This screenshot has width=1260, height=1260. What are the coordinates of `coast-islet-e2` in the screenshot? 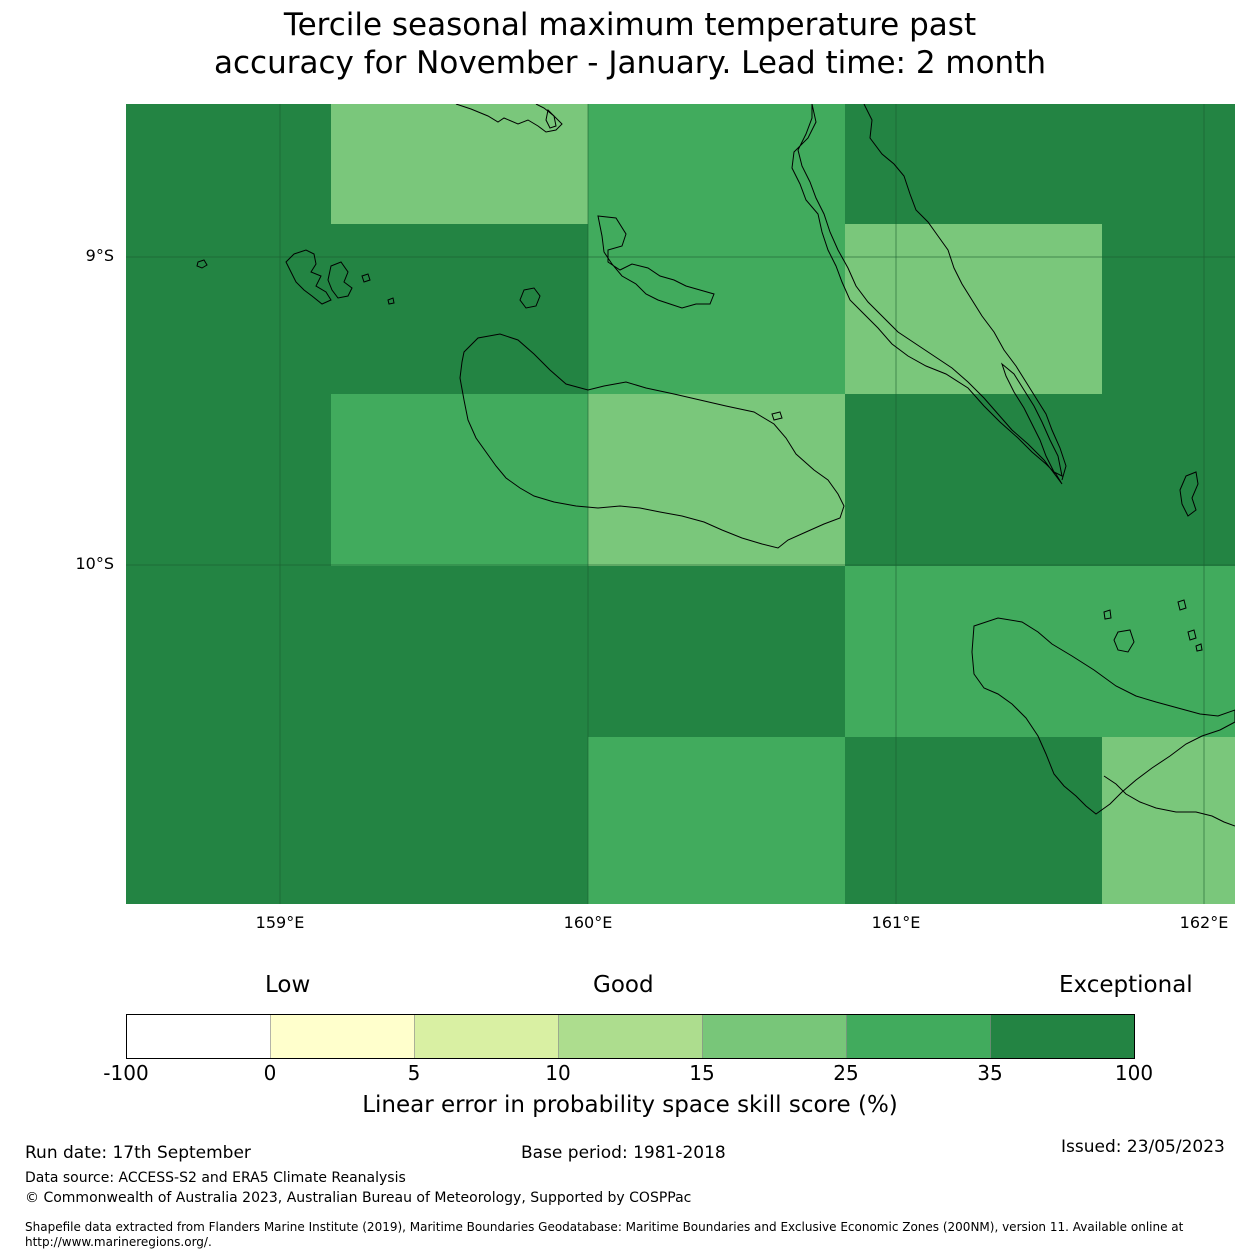 It's located at (1182, 605).